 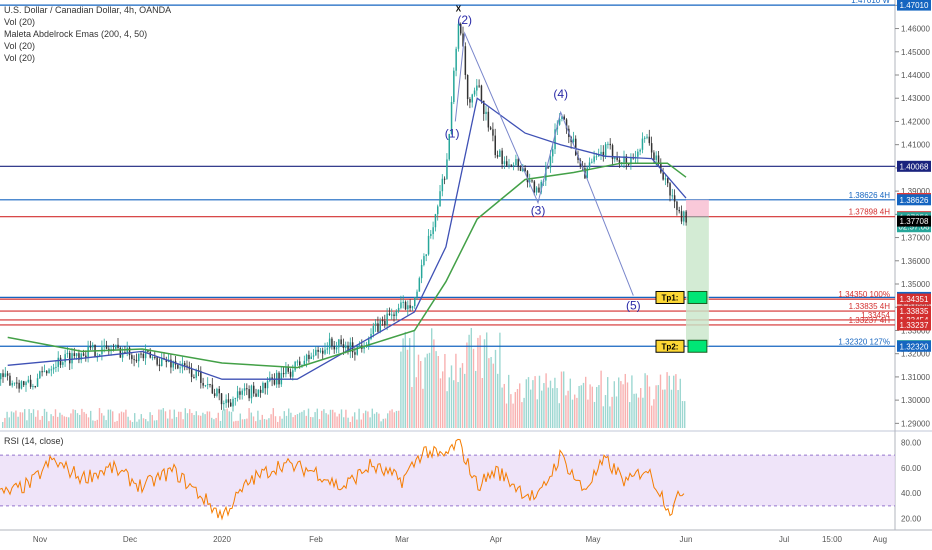 I want to click on time-tick-label: 15:00, so click(x=832, y=539).